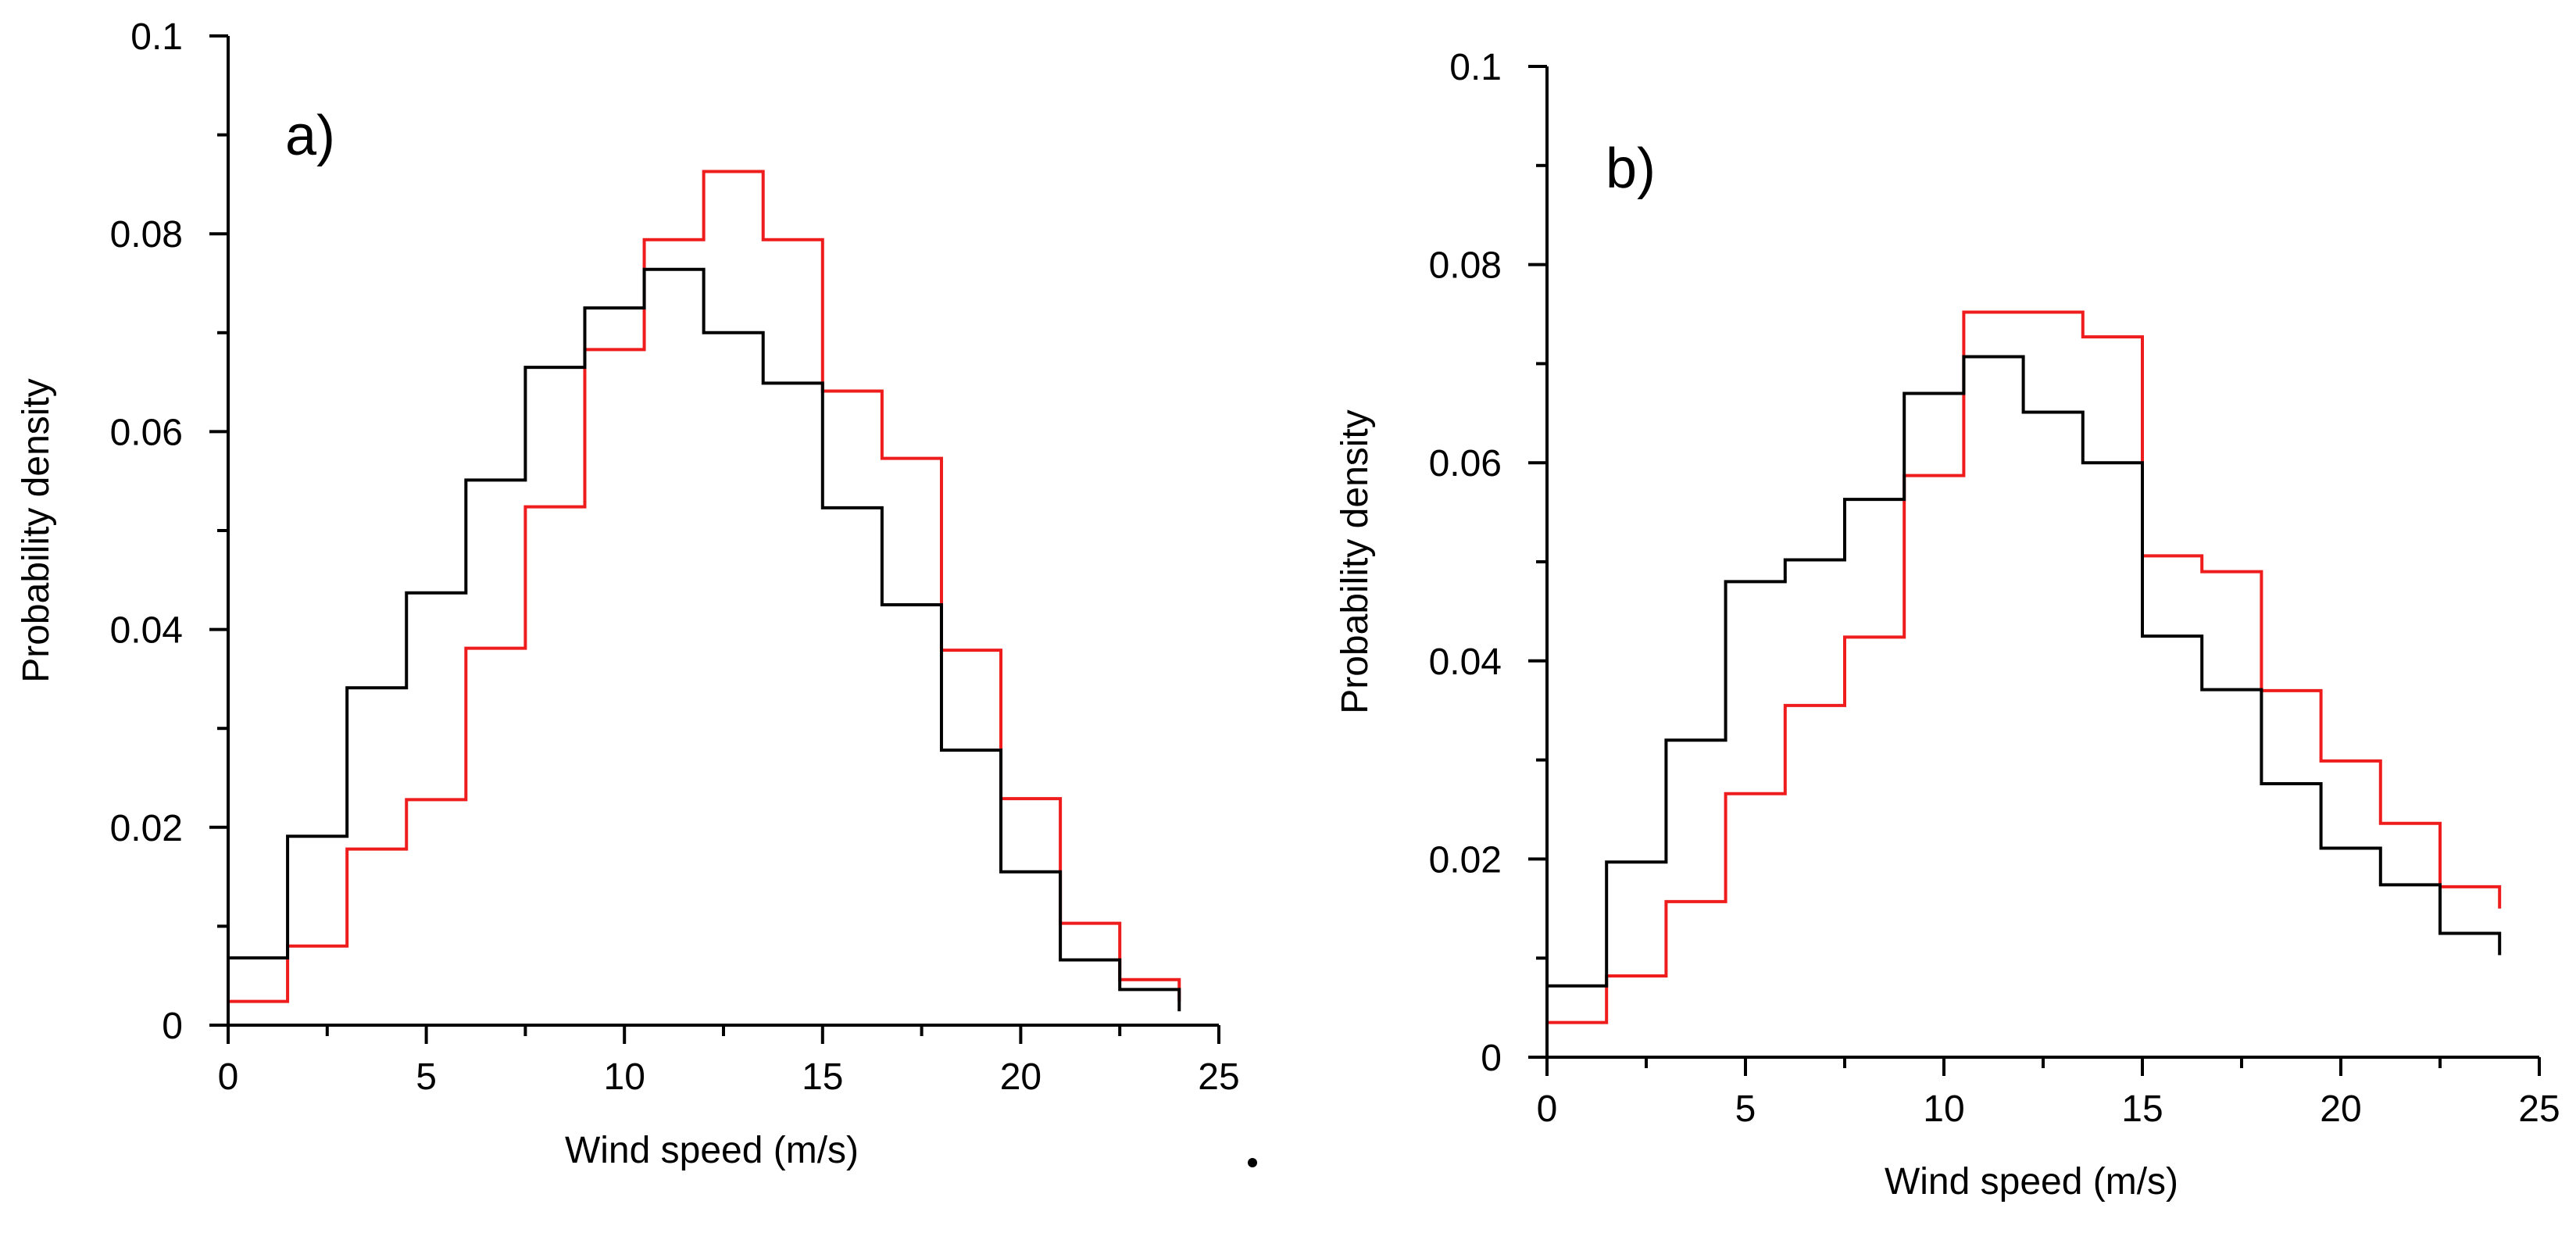 The image size is (2576, 1233). What do you see at coordinates (1631, 169) in the screenshot?
I see `panel-label: b)` at bounding box center [1631, 169].